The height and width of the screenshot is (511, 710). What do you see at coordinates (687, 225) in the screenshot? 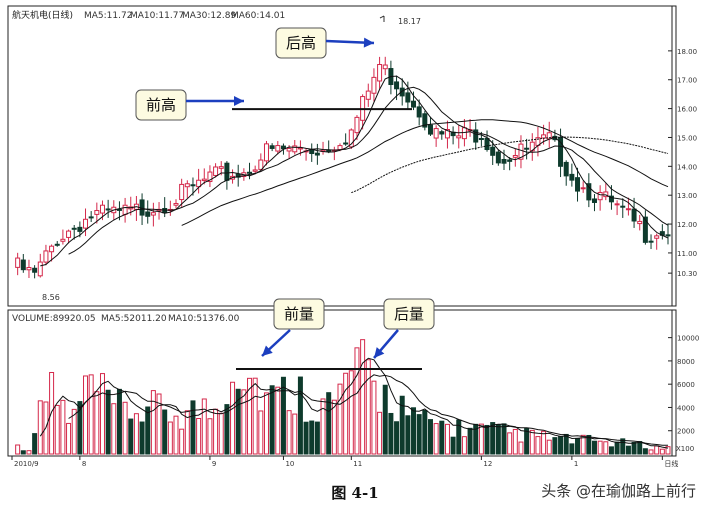
I see `price-y-tick-label: 12.00` at bounding box center [687, 225].